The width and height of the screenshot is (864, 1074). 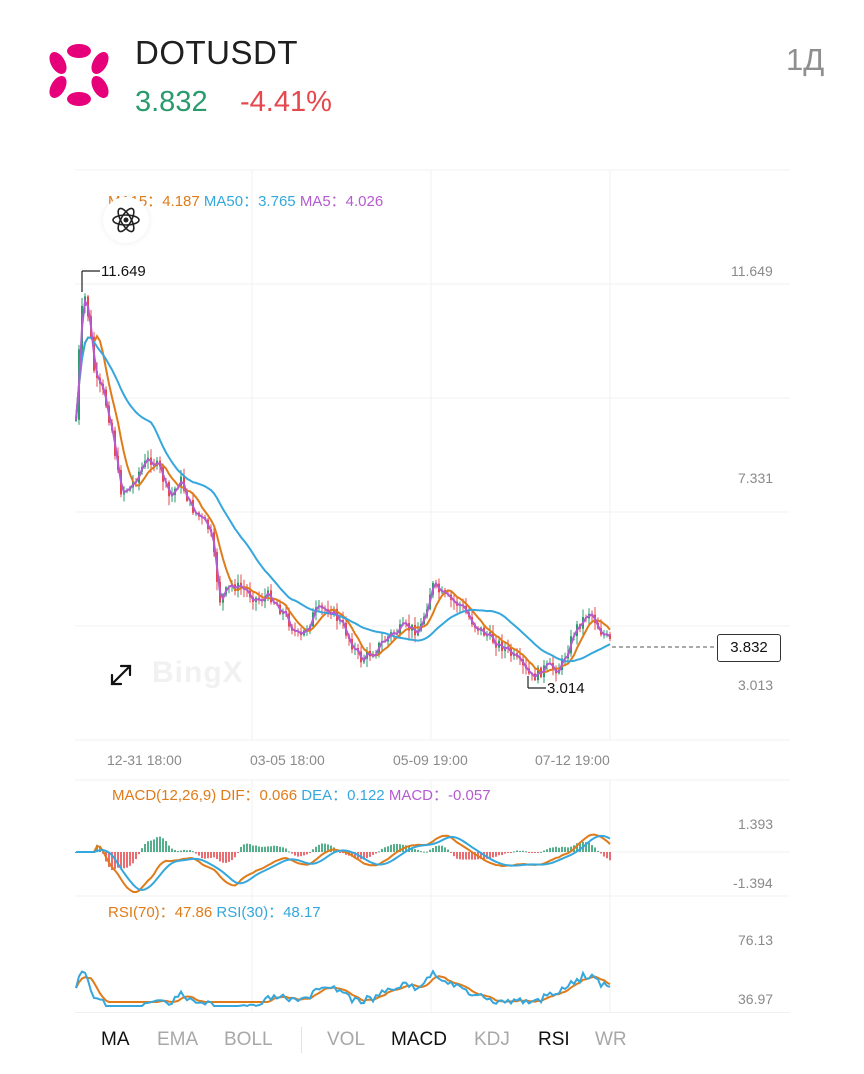 I want to click on tab-kdj: KDJ, so click(x=492, y=1039).